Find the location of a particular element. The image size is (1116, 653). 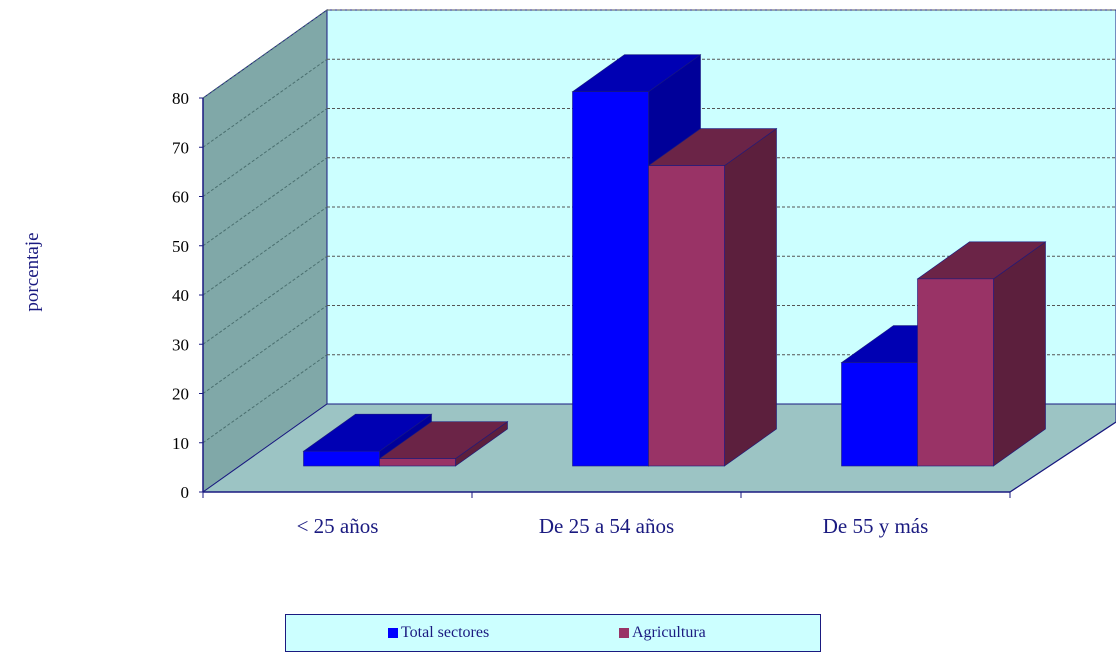

bar-agricultura-25-a-os is located at coordinates (443, 444).